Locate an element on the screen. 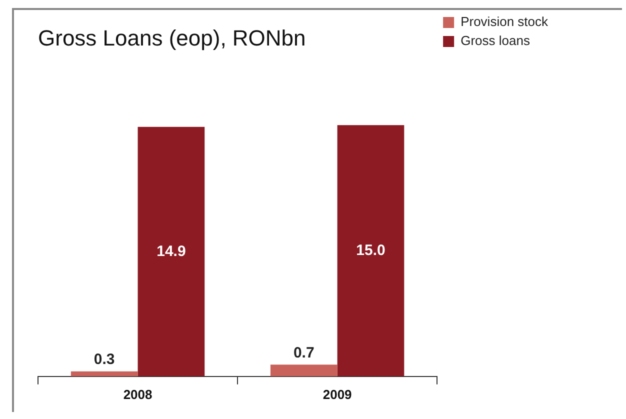 This screenshot has height=419, width=626. data-label: 14.9 is located at coordinates (171, 251).